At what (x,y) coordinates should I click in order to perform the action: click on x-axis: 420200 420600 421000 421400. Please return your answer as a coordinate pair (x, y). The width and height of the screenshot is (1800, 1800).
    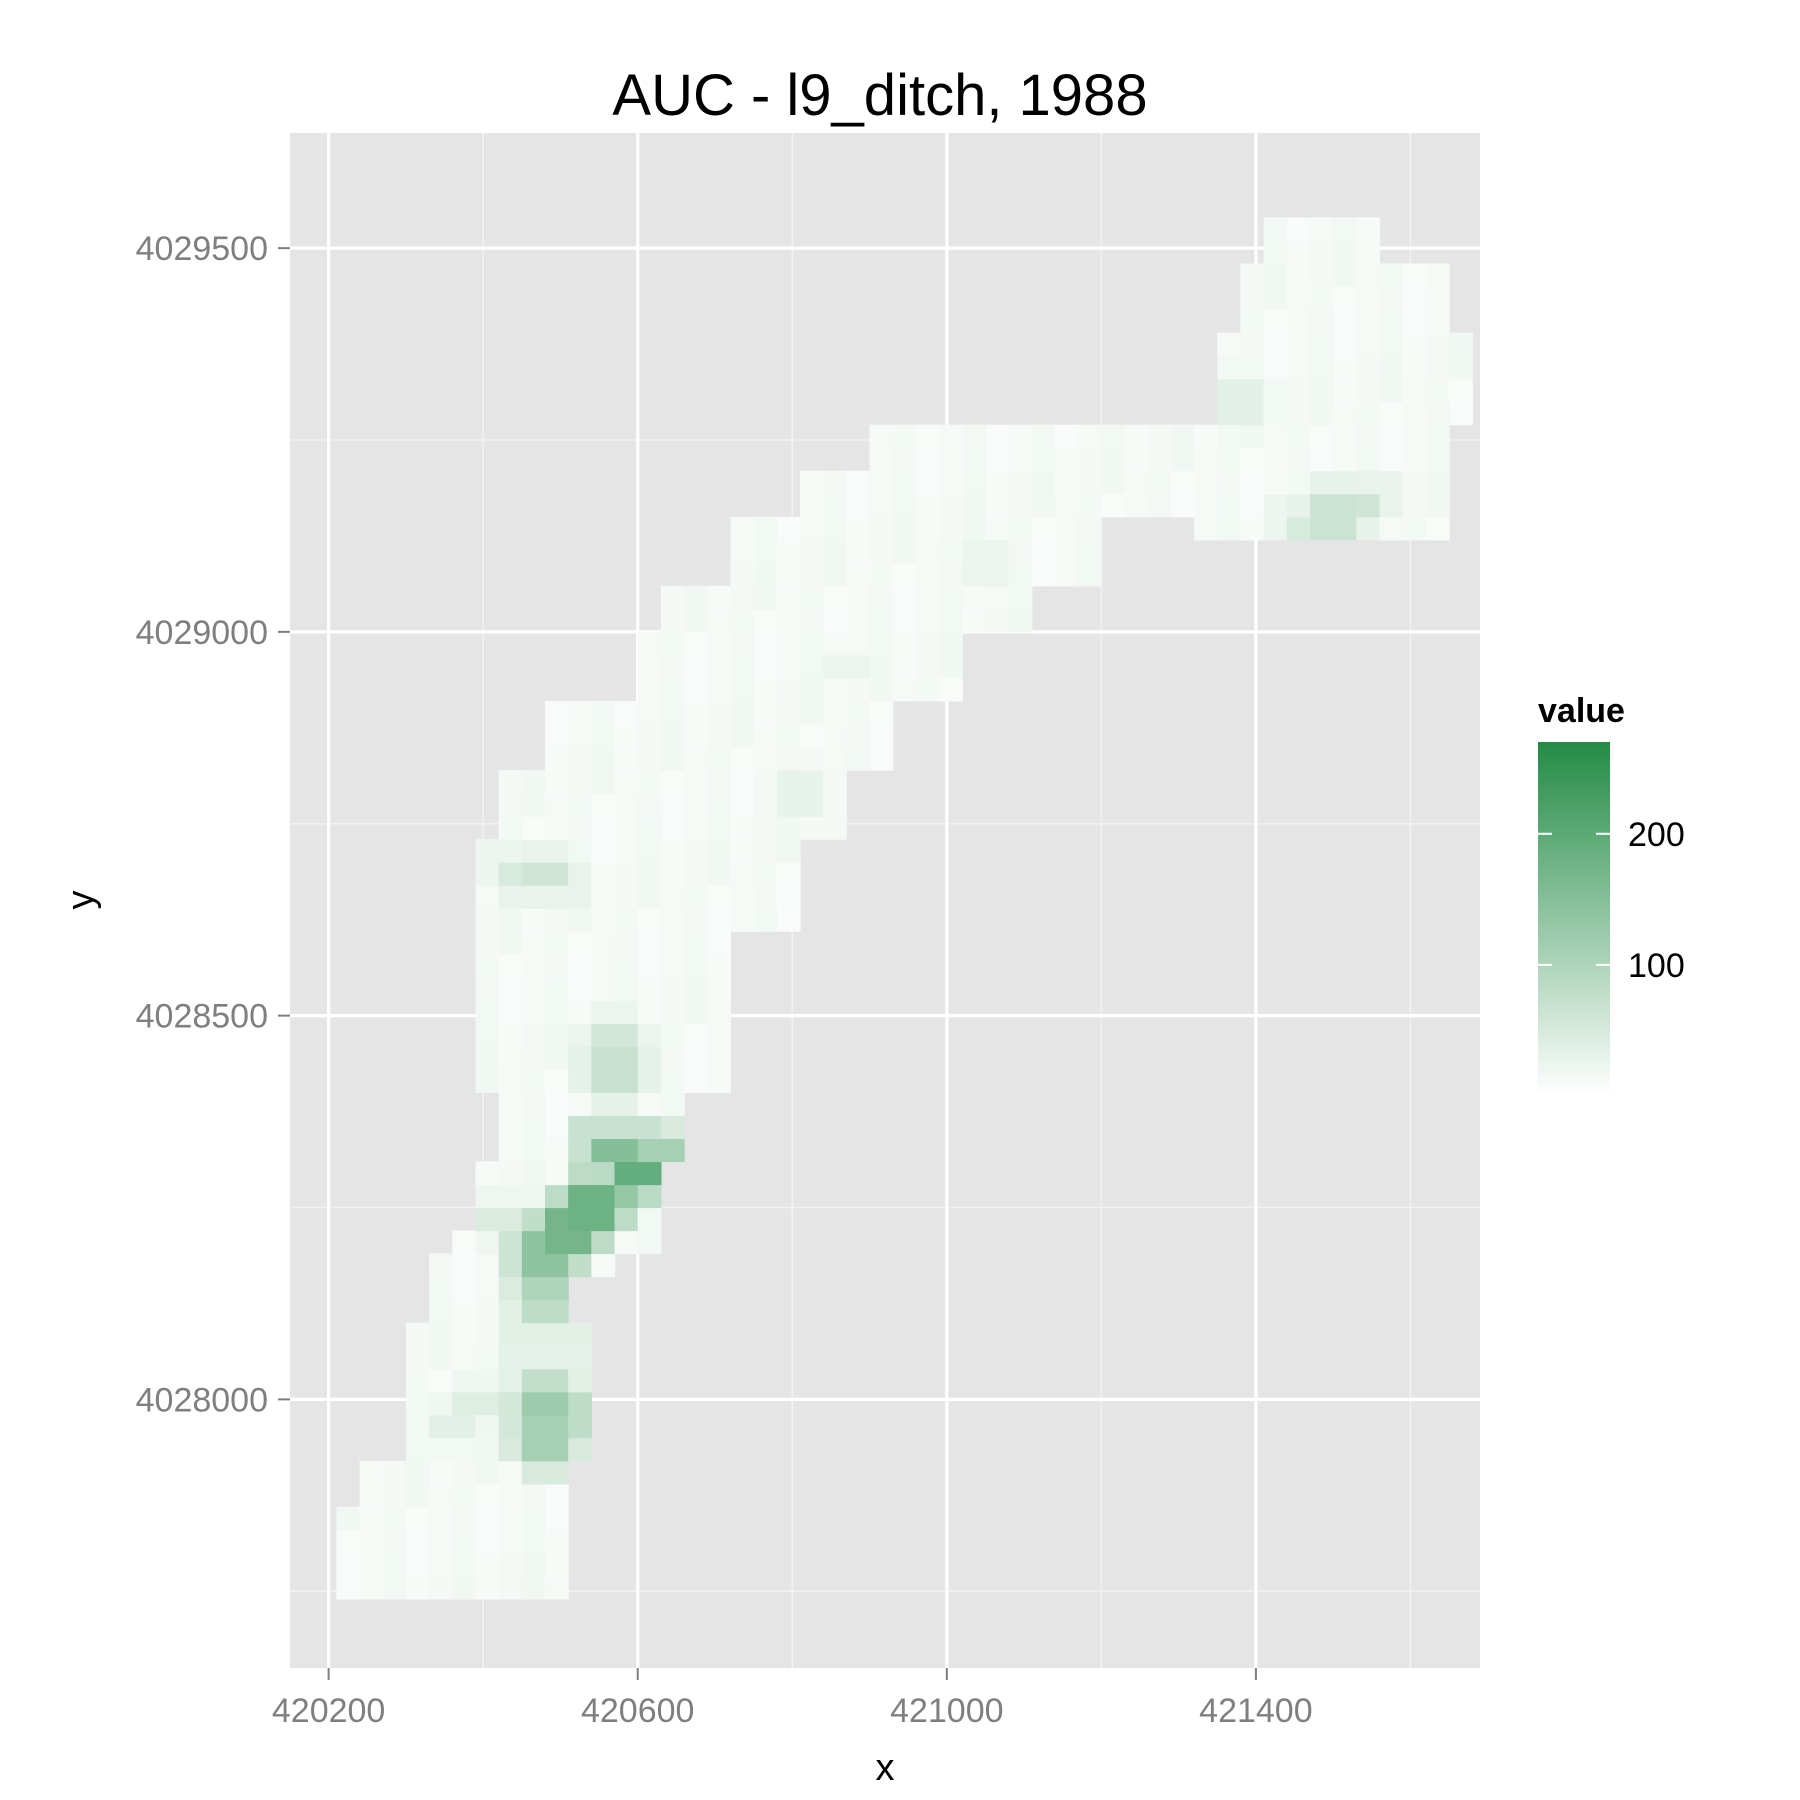
    Looking at the image, I should click on (792, 1699).